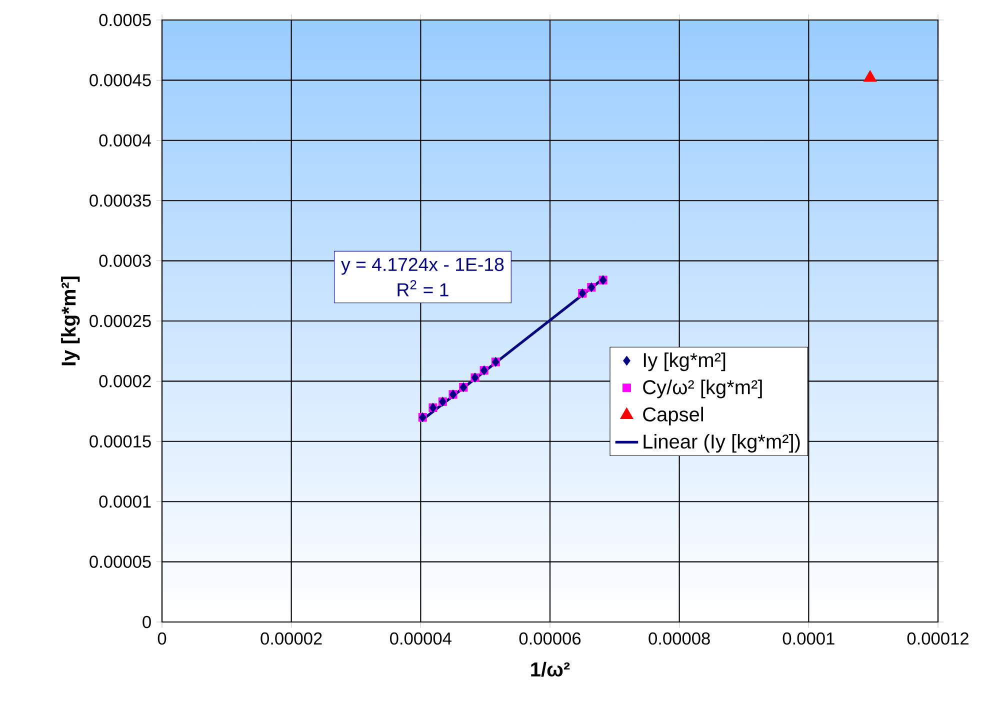 This screenshot has height=722, width=986. Describe the element at coordinates (937, 638) in the screenshot. I see `x-tick-label: 0.00012` at that location.